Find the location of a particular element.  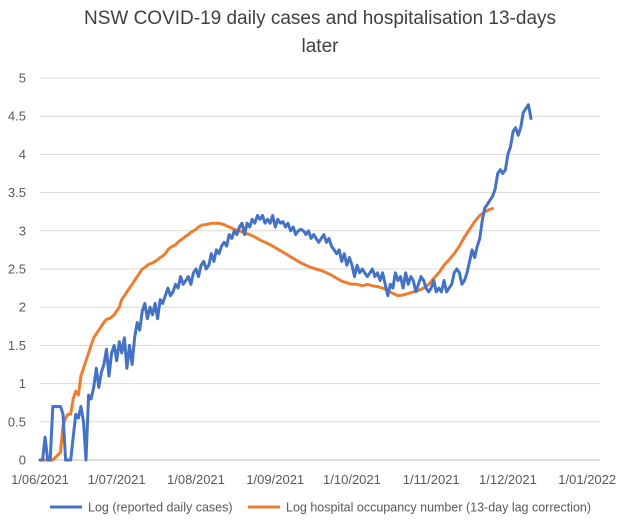

y-tick-label: 0 is located at coordinates (22, 460).